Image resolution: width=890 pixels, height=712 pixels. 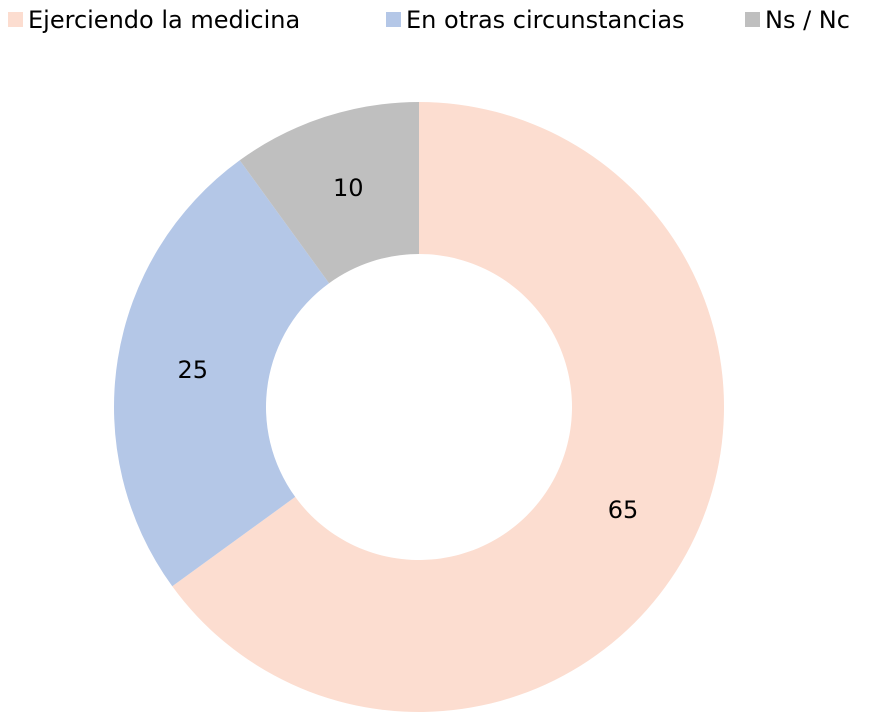 What do you see at coordinates (807, 20) in the screenshot?
I see `legend-label: Ns / Nc` at bounding box center [807, 20].